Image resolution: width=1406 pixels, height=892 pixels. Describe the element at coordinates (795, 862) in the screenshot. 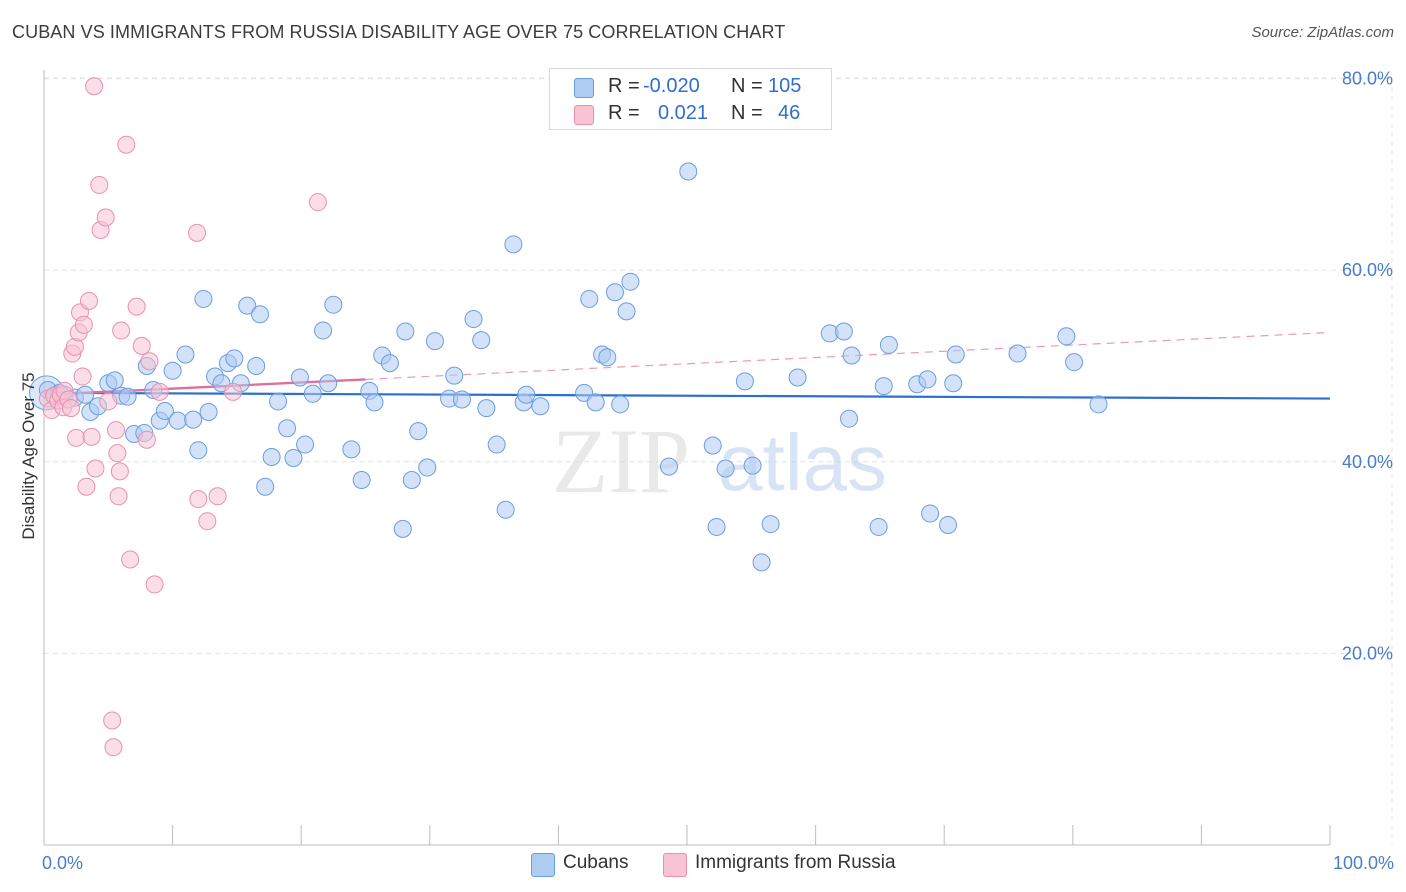

I see `russia-legend-label: Immigrants from Russia` at that location.